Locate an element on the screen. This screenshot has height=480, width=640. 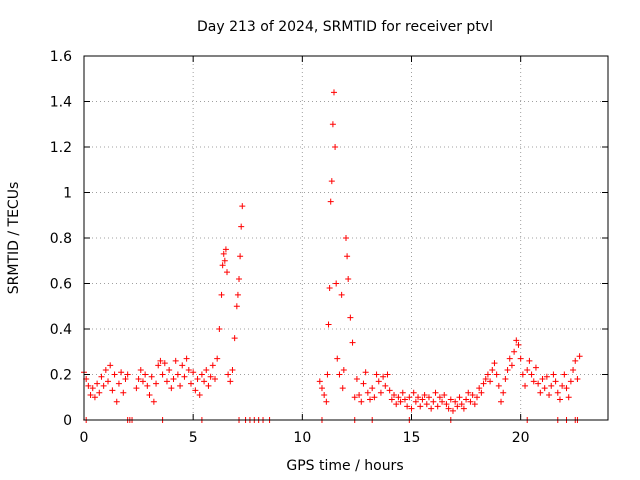
x-tick-label: 15 is located at coordinates (412, 438).